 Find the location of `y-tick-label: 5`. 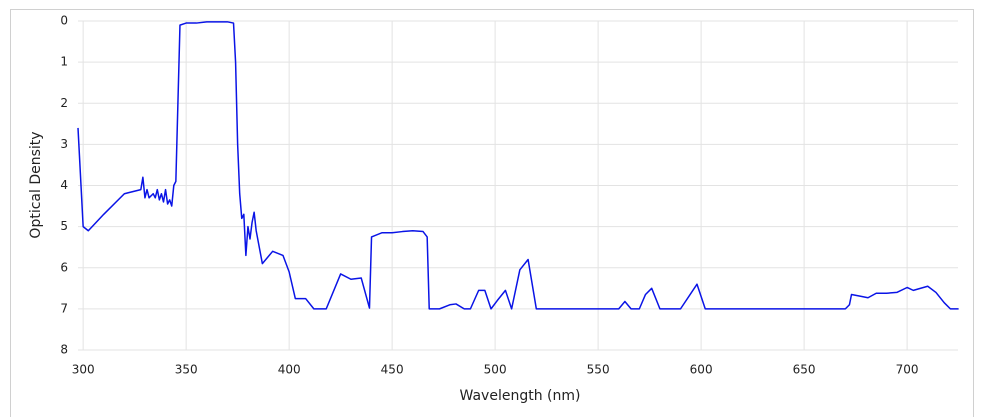

y-tick-label: 5 is located at coordinates (64, 226).